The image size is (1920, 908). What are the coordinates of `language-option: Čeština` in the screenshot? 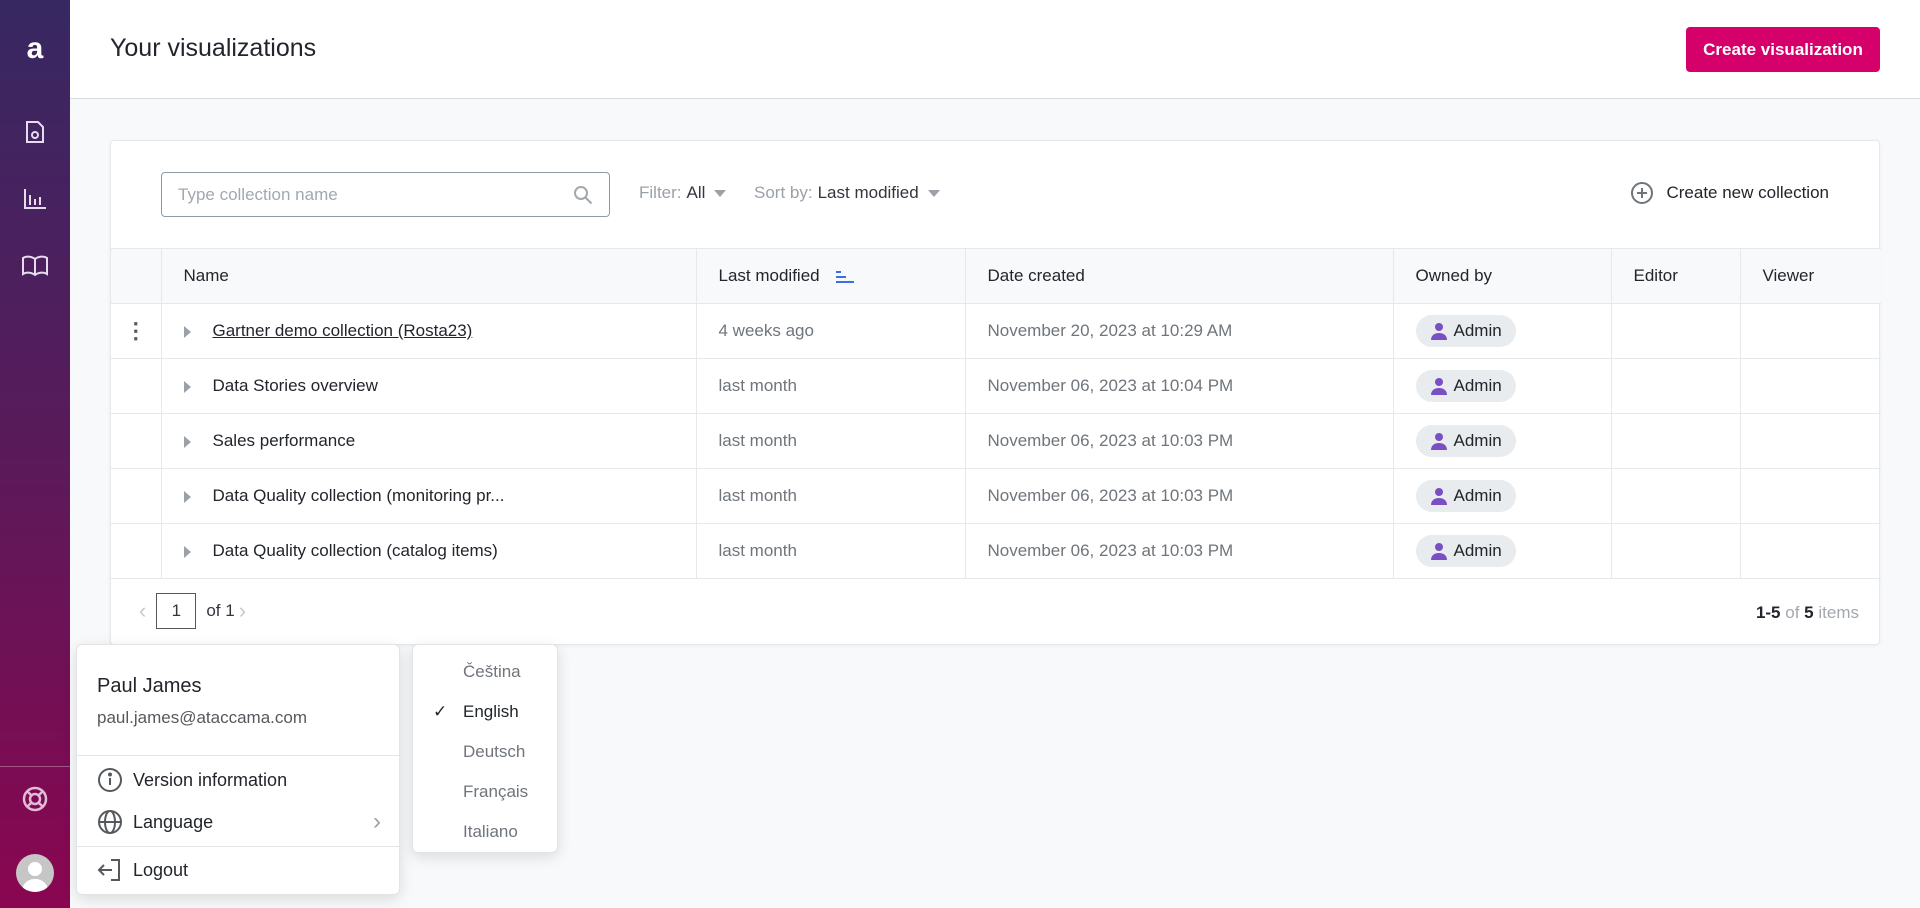 It's located at (492, 671).